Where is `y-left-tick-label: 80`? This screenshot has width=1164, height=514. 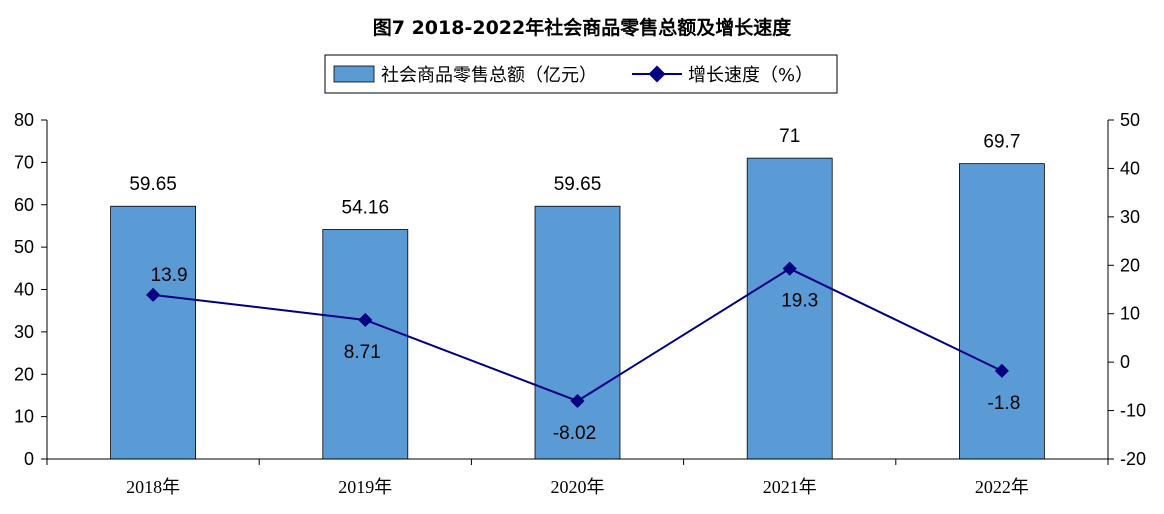
y-left-tick-label: 80 is located at coordinates (24, 120).